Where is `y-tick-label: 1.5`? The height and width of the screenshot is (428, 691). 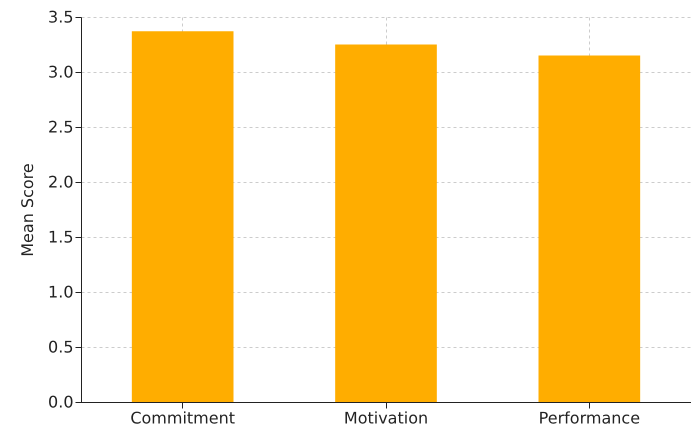
y-tick-label: 1.5 is located at coordinates (61, 237).